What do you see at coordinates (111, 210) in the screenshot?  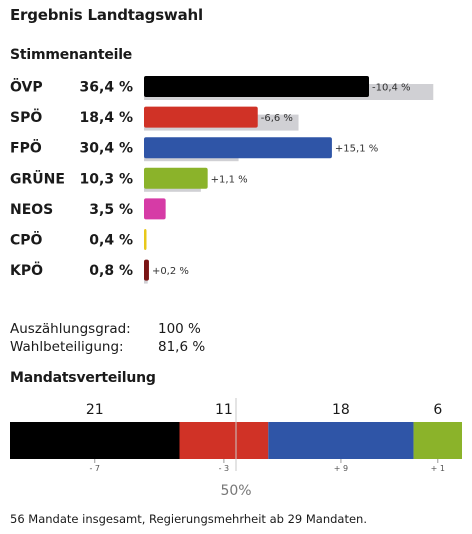 I see `vote-share-label-neos: 3,5 %` at bounding box center [111, 210].